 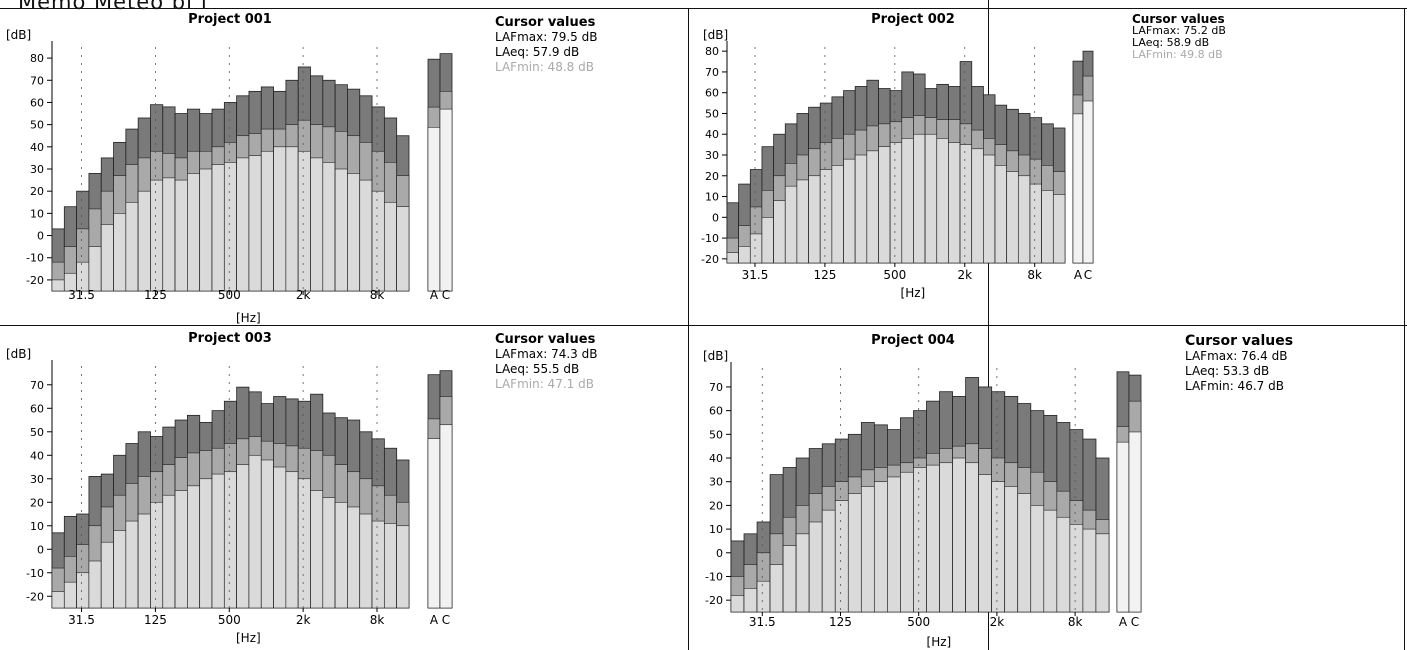 I want to click on cursor-lafmax: LAFmax: 79.5 dB, so click(x=546, y=37).